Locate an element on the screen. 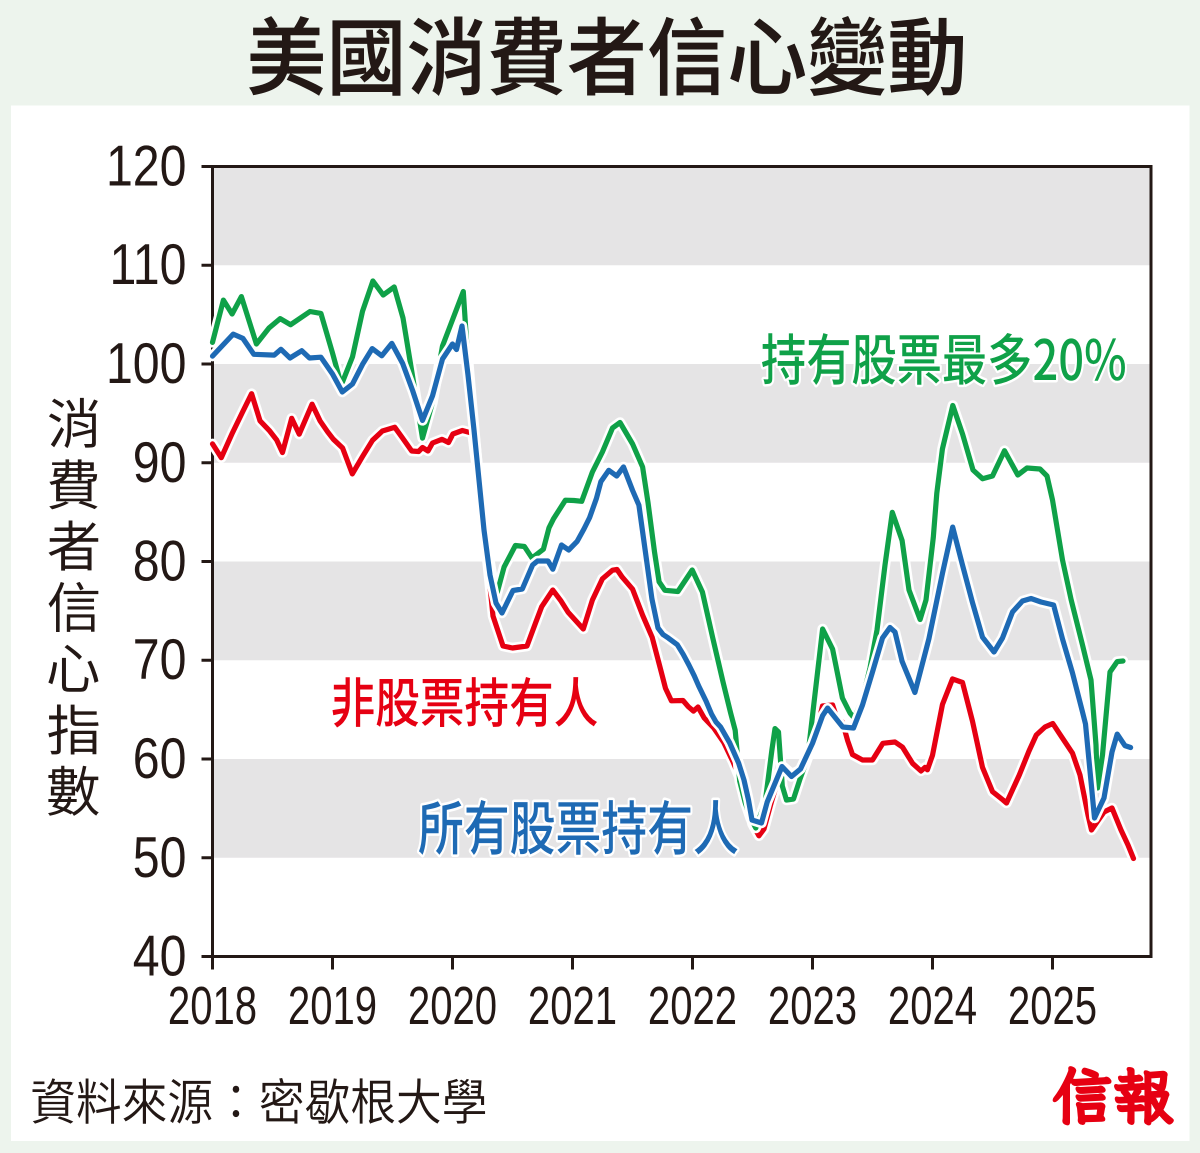  svg-text: 90 is located at coordinates (160, 463).